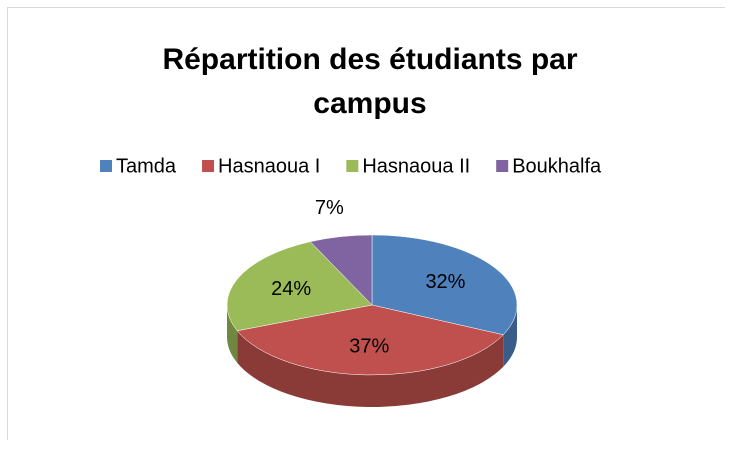  I want to click on legend-label: Tamda, so click(146, 166).